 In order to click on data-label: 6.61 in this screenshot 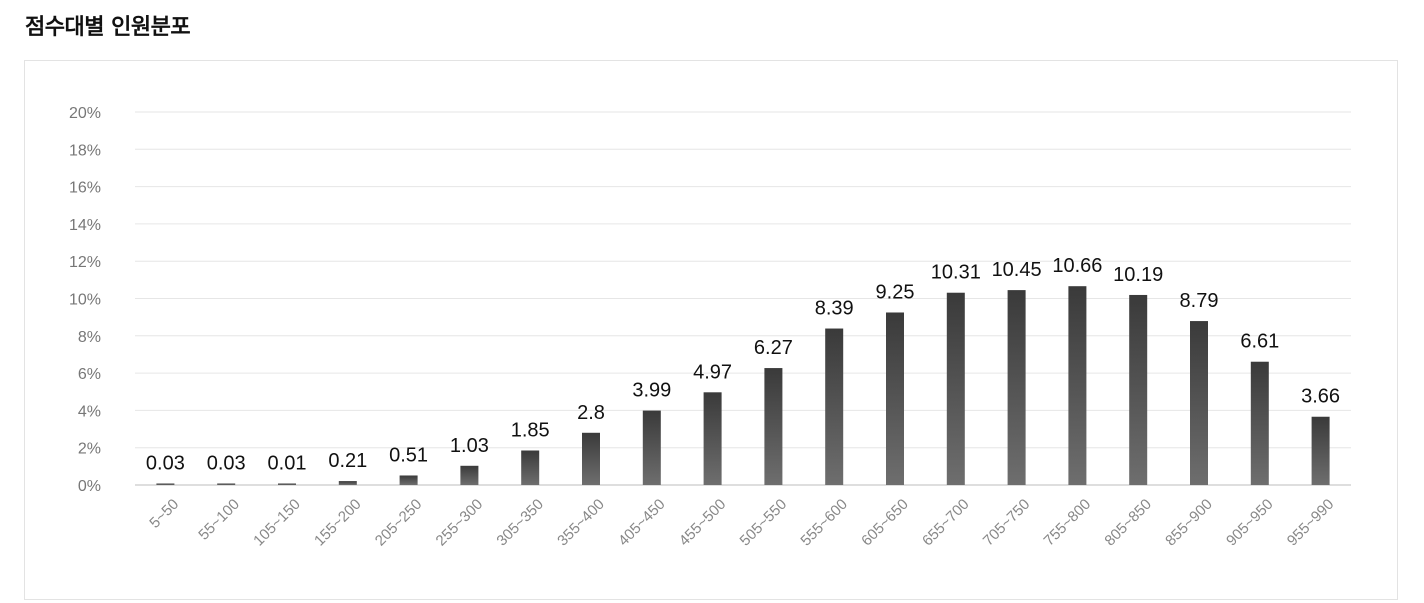, I will do `click(1259, 342)`.